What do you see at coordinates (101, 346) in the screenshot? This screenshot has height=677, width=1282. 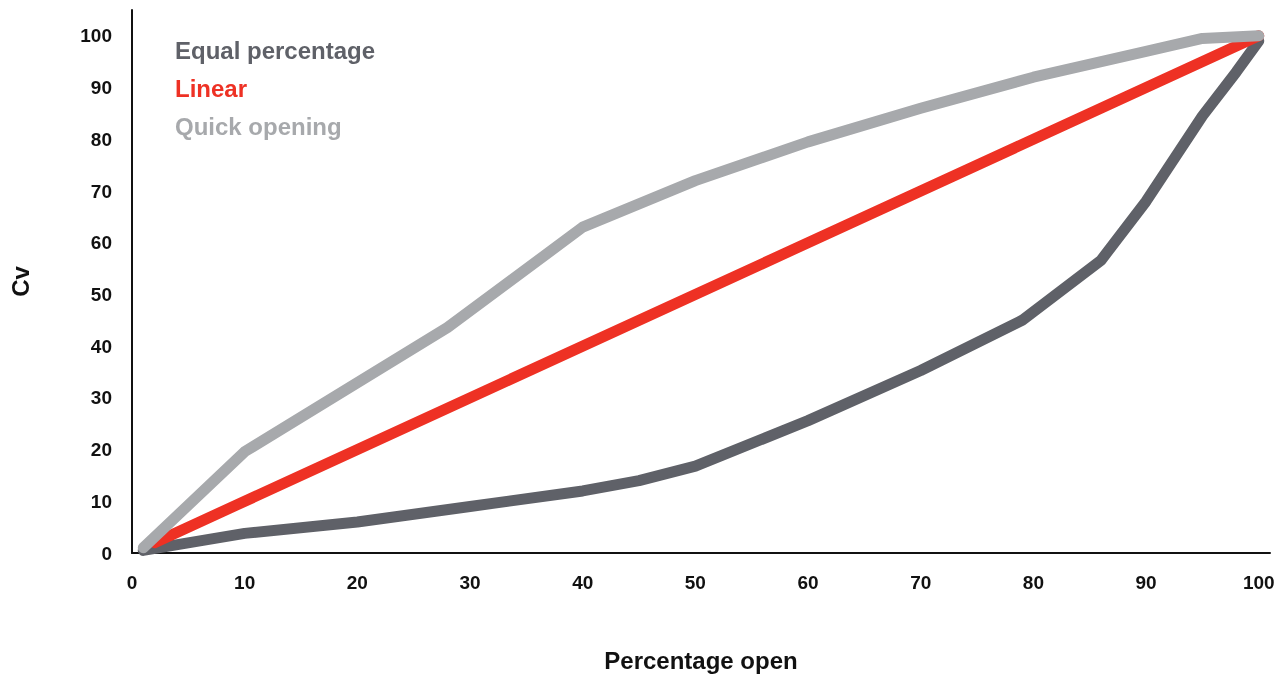 I see `y-tick-label: 40` at bounding box center [101, 346].